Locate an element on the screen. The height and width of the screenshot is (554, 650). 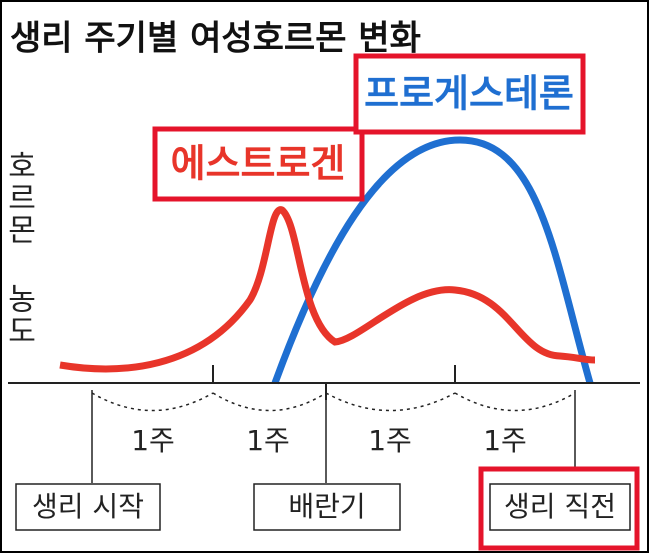
highlight-box is located at coordinates (559, 508).